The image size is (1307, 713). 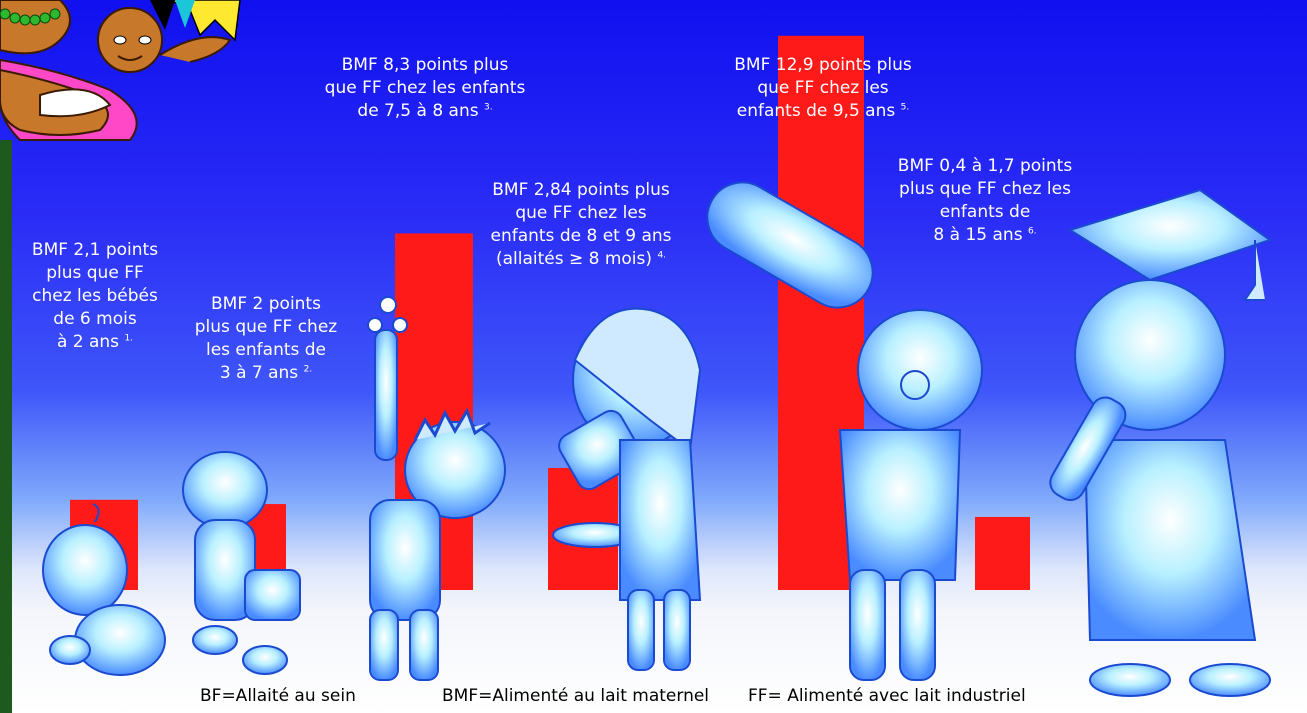 I want to click on annotation-6-line3: enfants de, so click(x=985, y=212).